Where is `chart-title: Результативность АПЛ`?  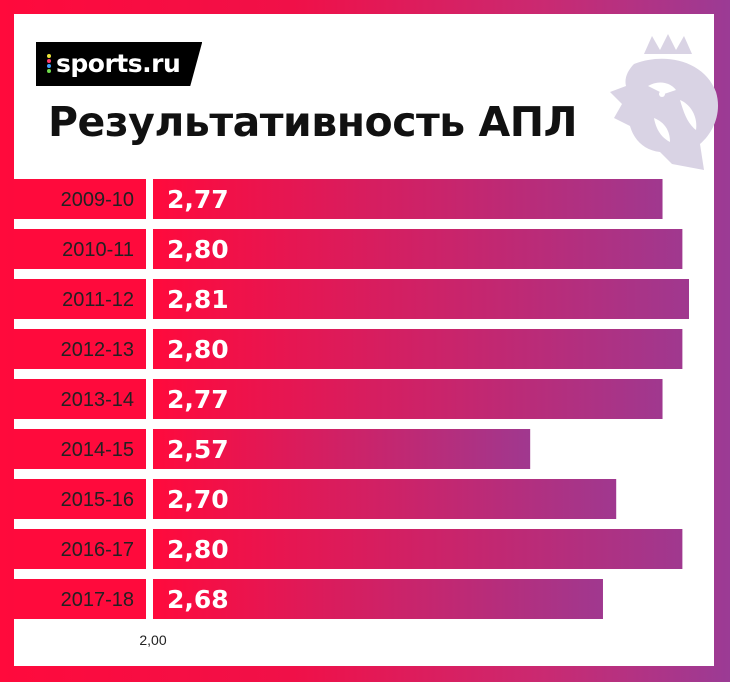 chart-title: Результативность АПЛ is located at coordinates (313, 122).